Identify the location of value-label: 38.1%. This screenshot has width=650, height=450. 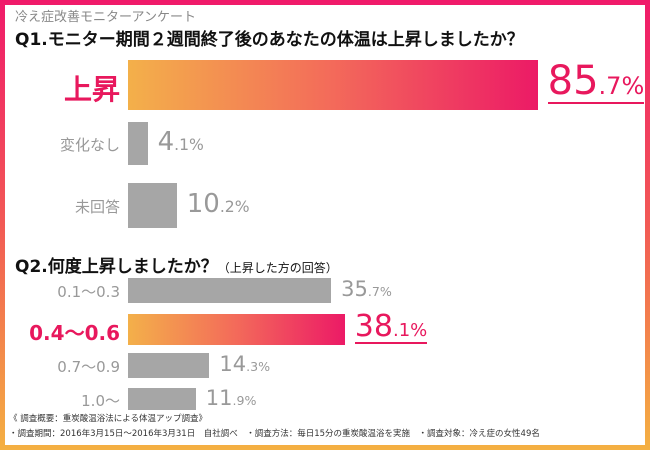
(391, 326).